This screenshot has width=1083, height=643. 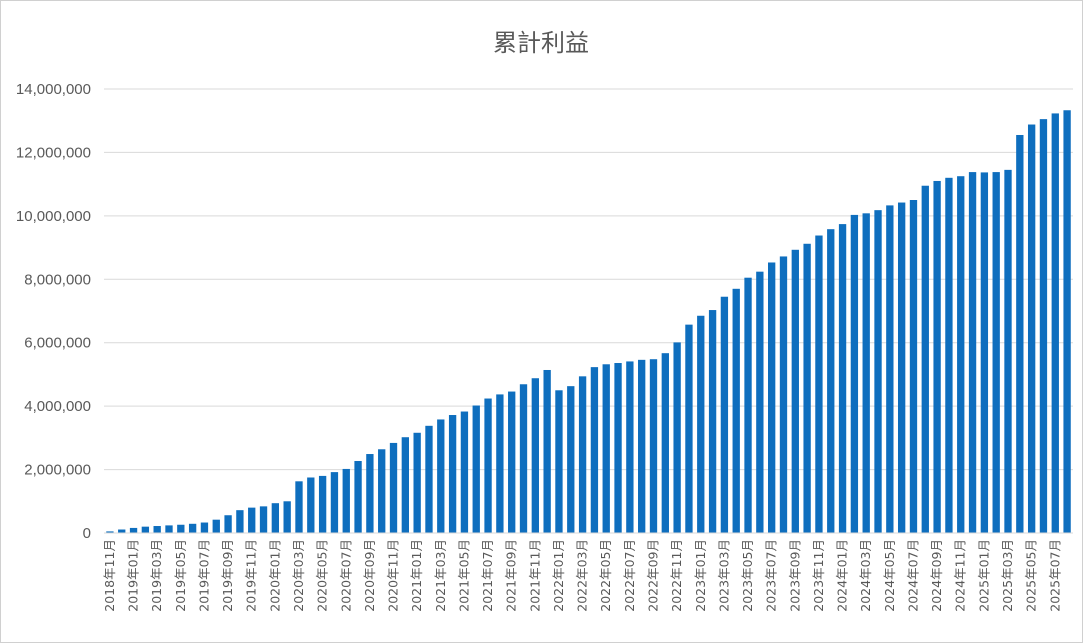 What do you see at coordinates (723, 575) in the screenshot?
I see `x-tick-label: 2023年03月` at bounding box center [723, 575].